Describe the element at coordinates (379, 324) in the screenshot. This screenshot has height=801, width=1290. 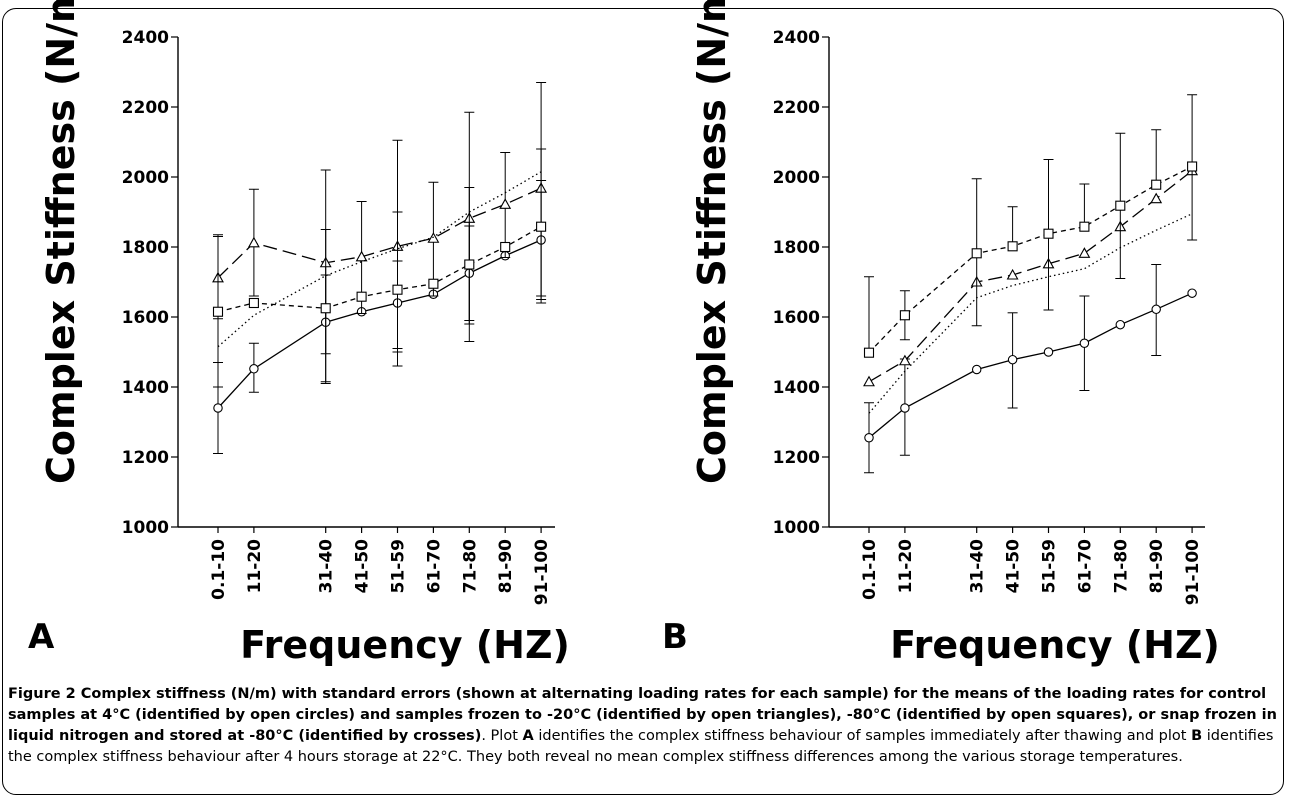
I see `chart-a-series-1-line` at that location.